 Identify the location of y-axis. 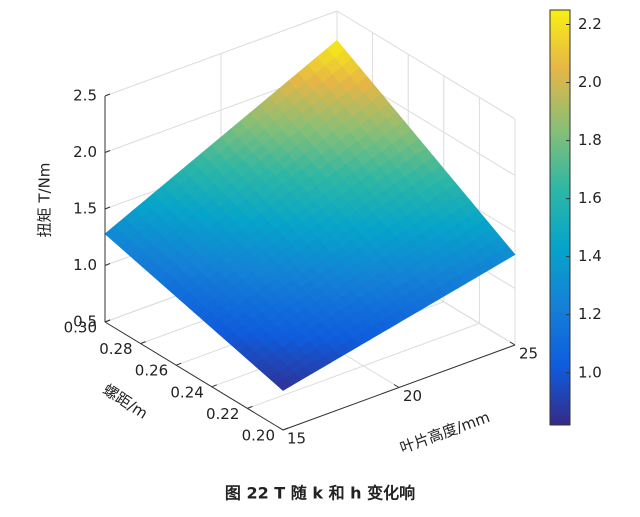
(194, 376).